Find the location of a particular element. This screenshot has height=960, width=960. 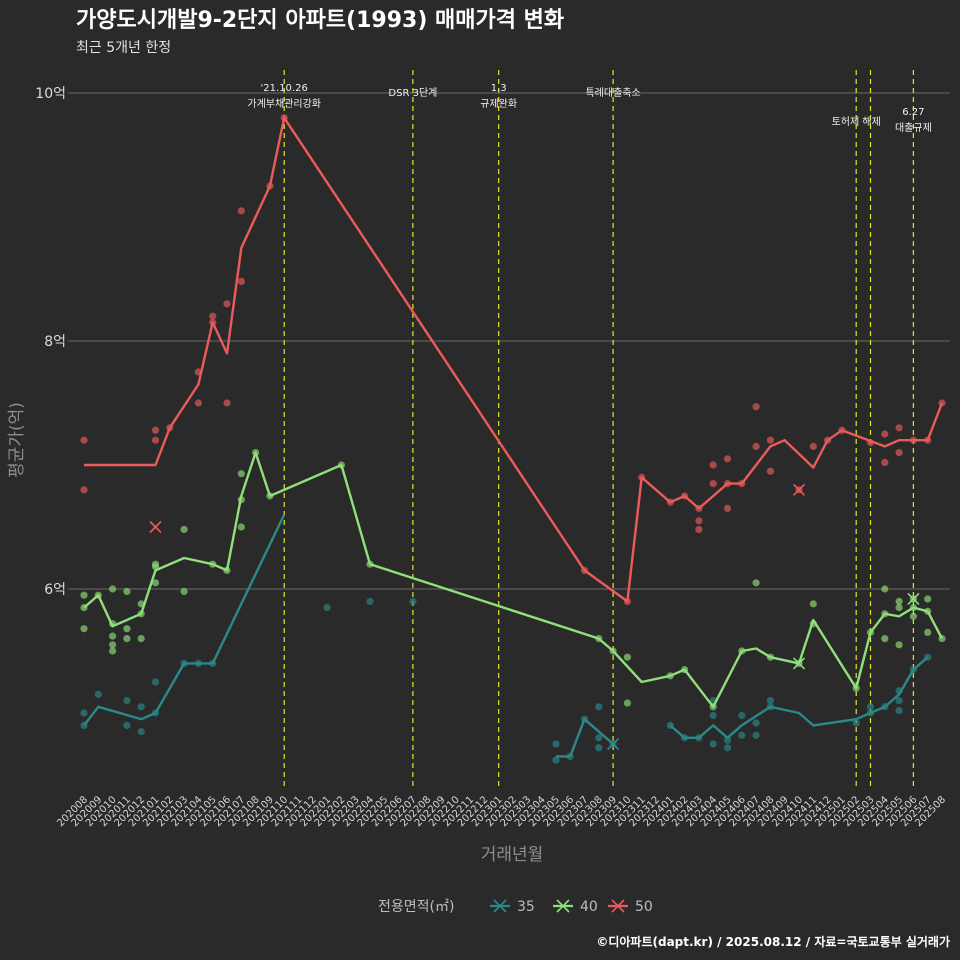

event-label: 1.3 is located at coordinates (499, 88).